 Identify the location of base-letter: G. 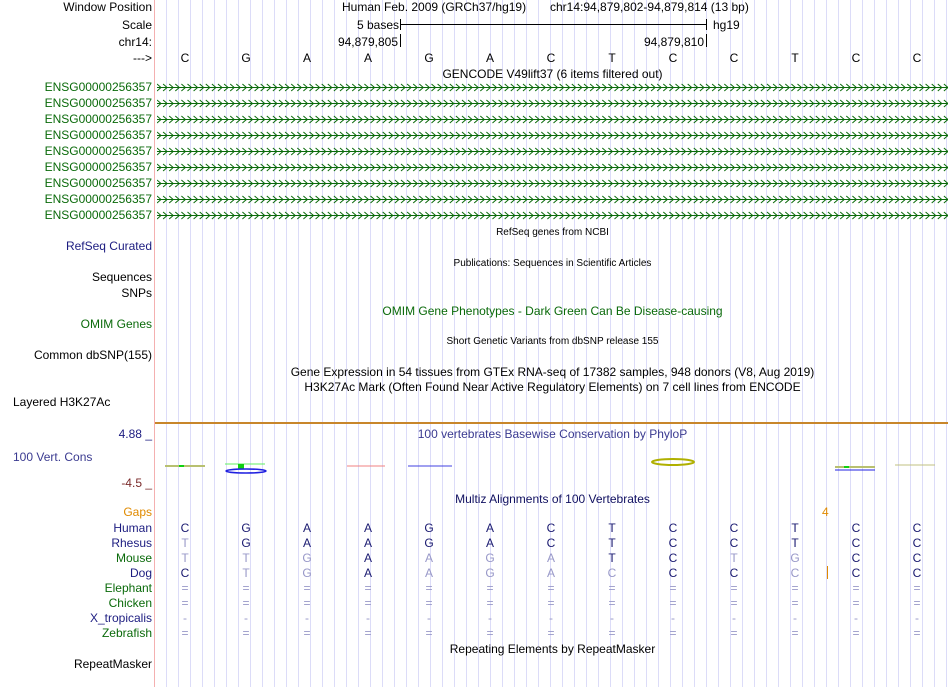
(429, 58).